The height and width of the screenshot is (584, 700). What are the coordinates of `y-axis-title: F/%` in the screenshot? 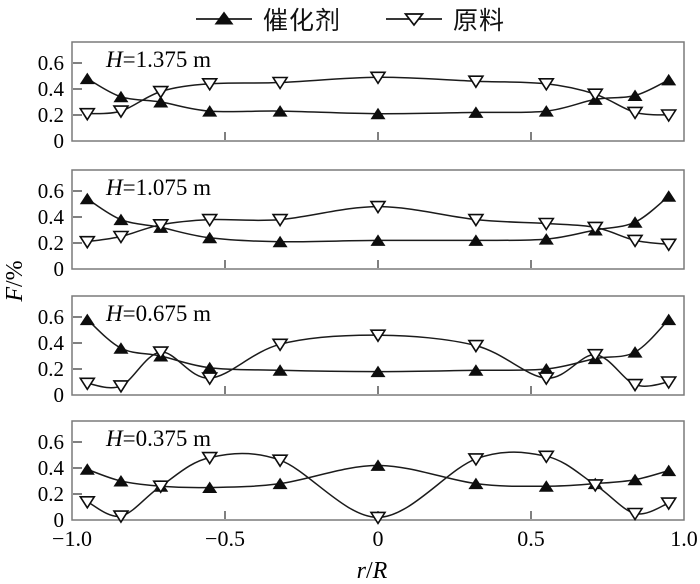 It's located at (15, 281).